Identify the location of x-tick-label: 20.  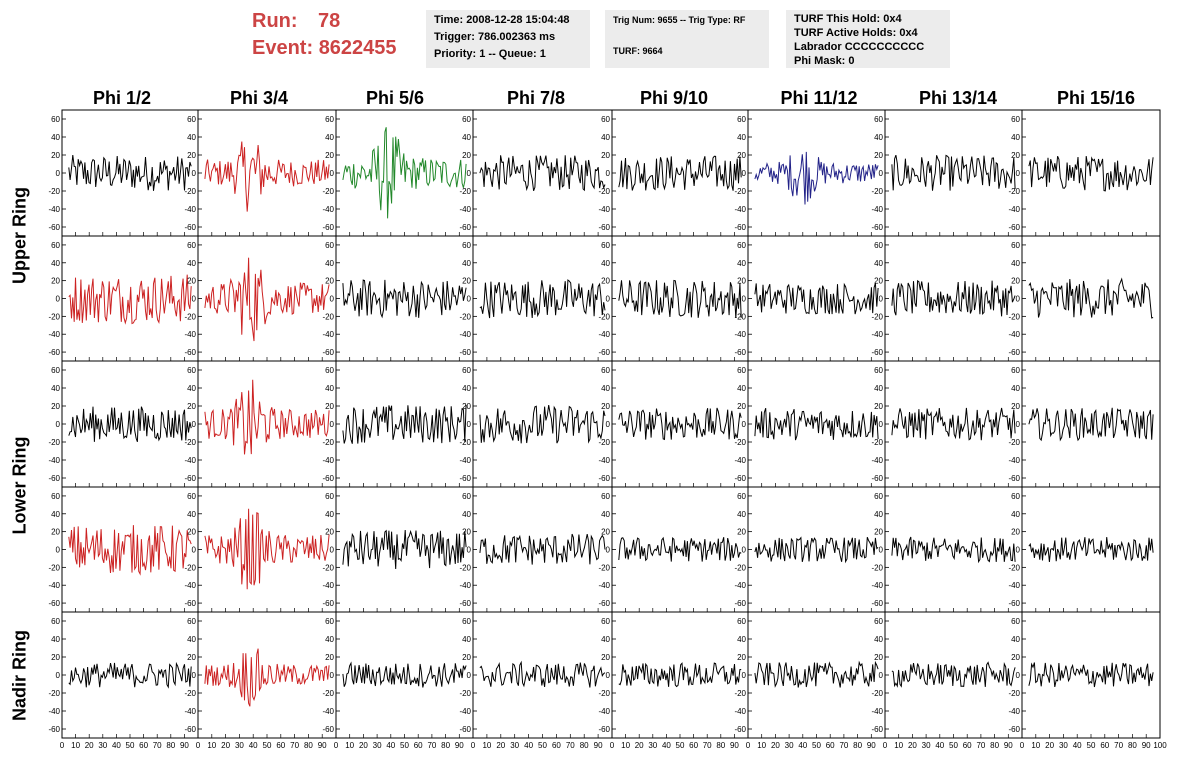
(912, 745).